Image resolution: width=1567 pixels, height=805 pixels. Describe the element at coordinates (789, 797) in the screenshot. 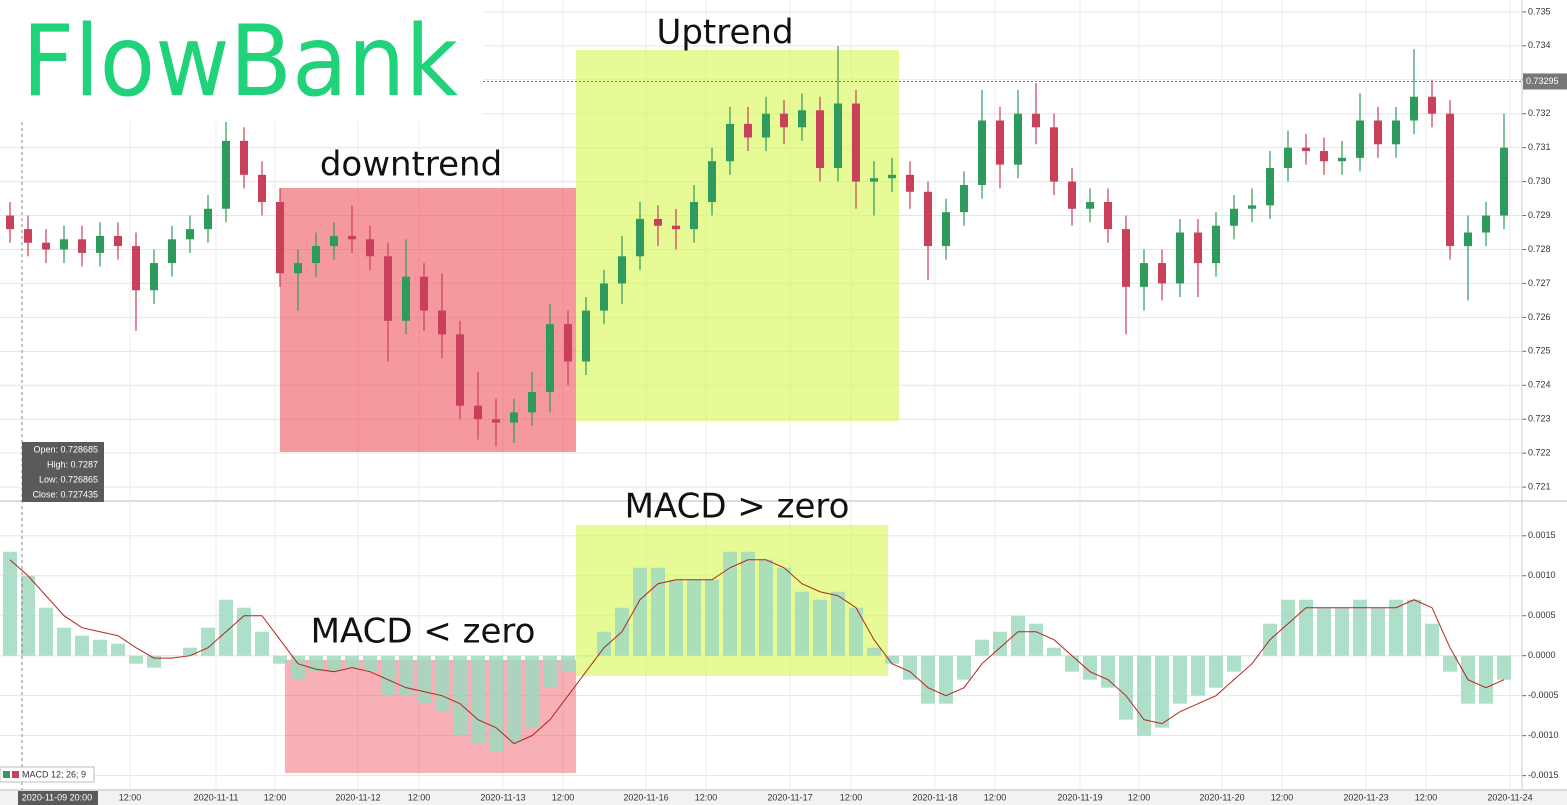

I see `x-tick-label: 2020-11-17` at that location.